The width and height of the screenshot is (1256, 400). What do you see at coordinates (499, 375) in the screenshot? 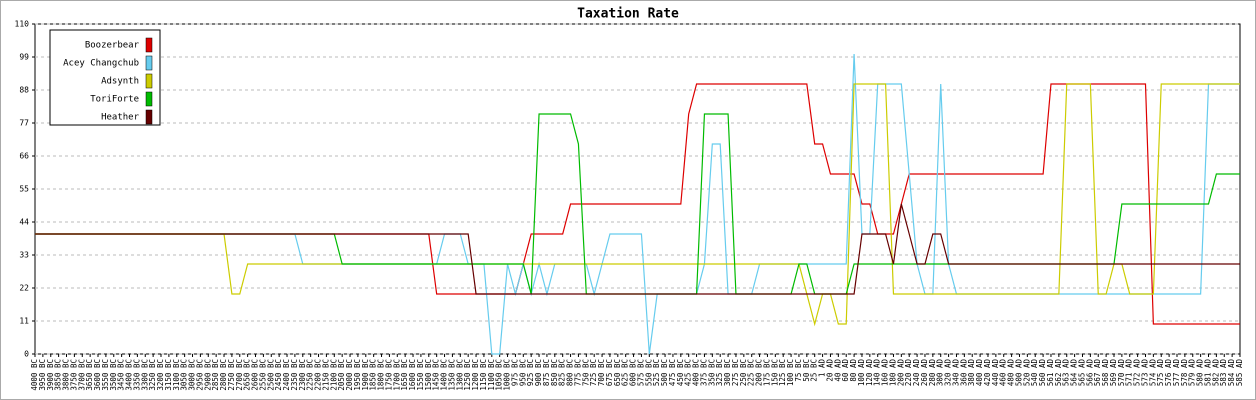
I see `x-tick-label: 1050 BC` at bounding box center [499, 375].